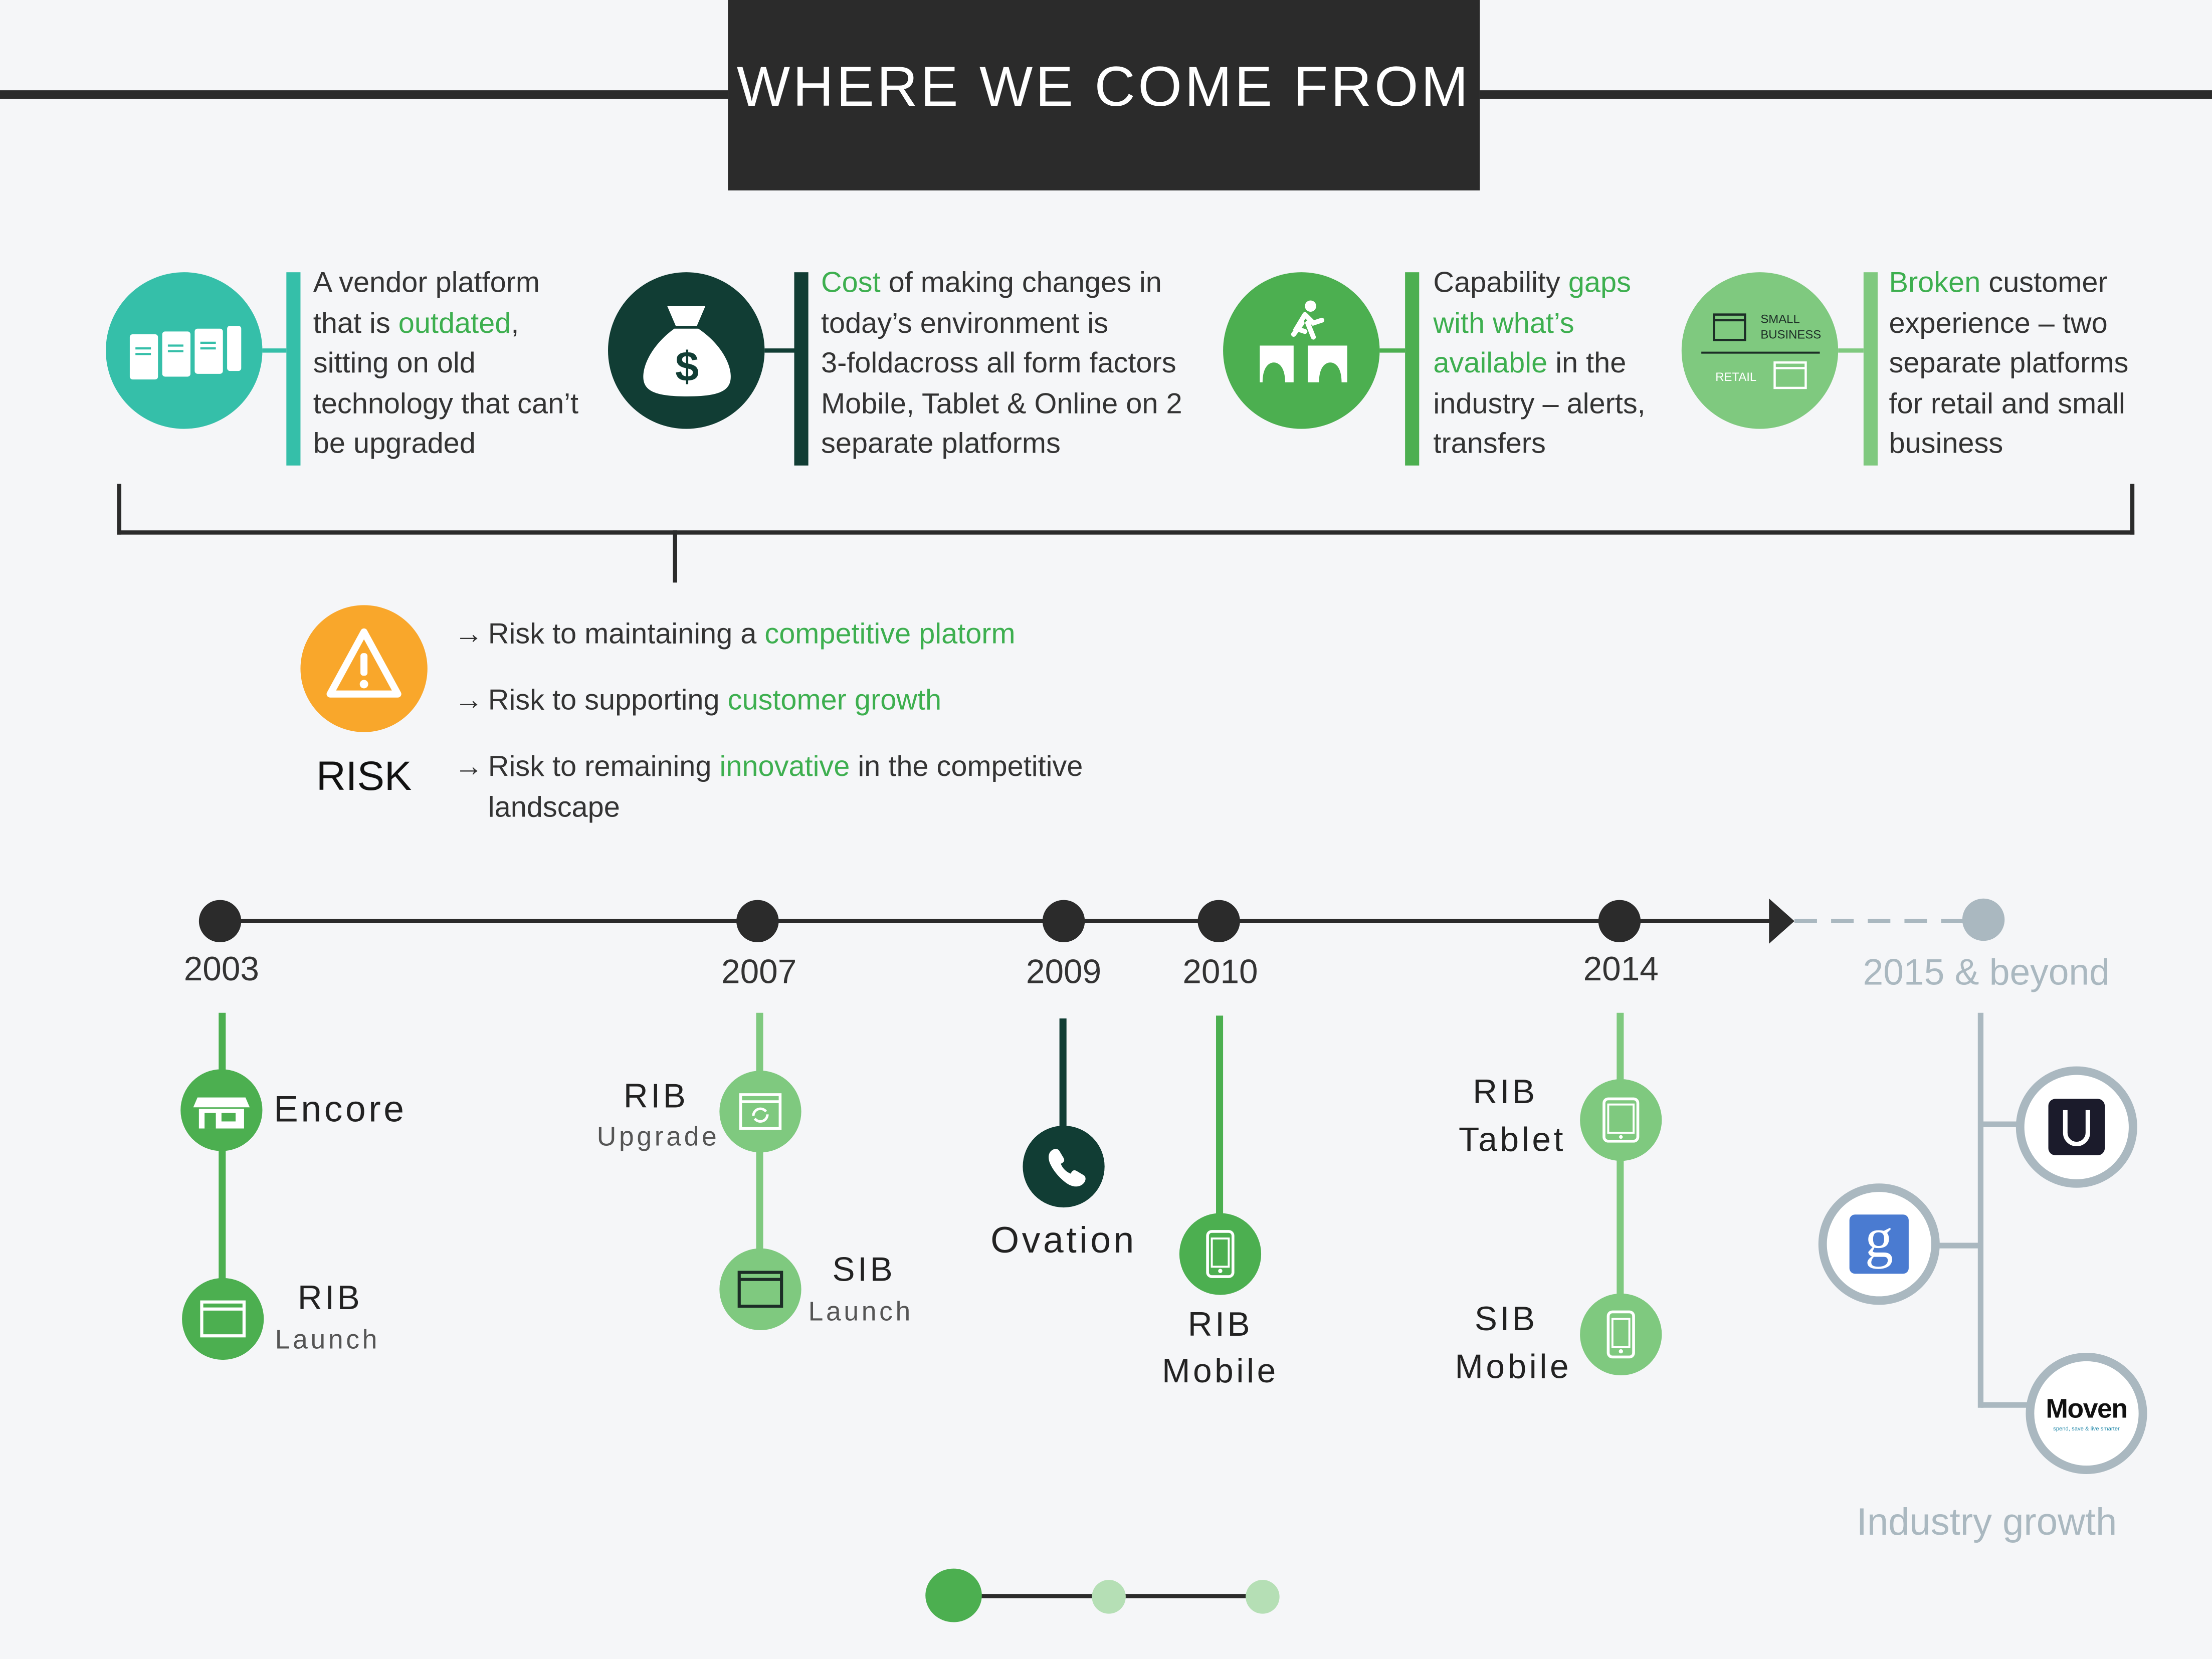  I want to click on moven-logo-icon: Moven spend, save & live smarter, so click(2086, 1414).